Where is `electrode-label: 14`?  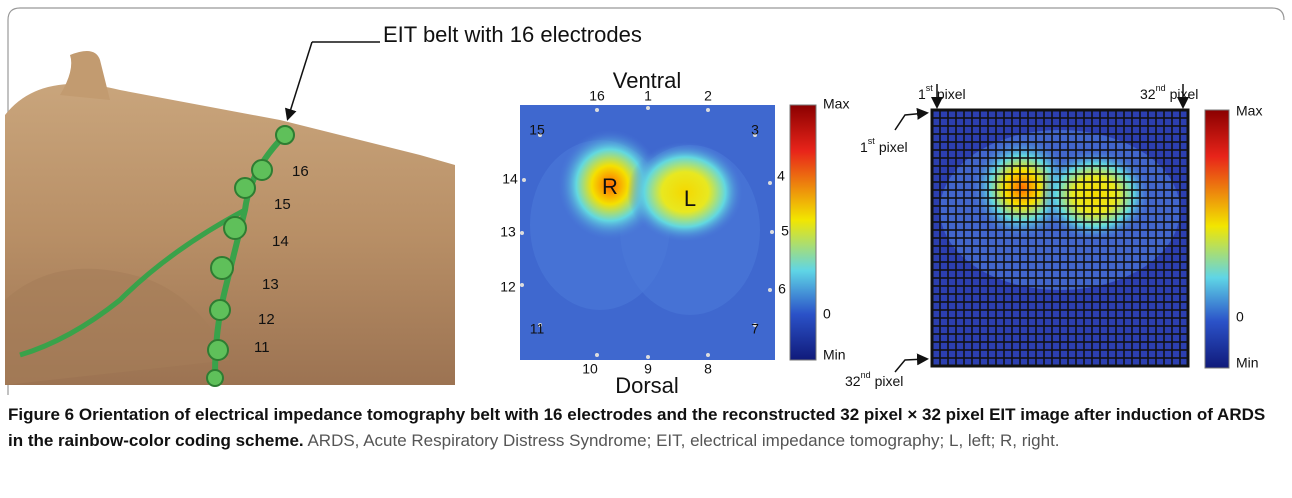 electrode-label: 14 is located at coordinates (510, 179).